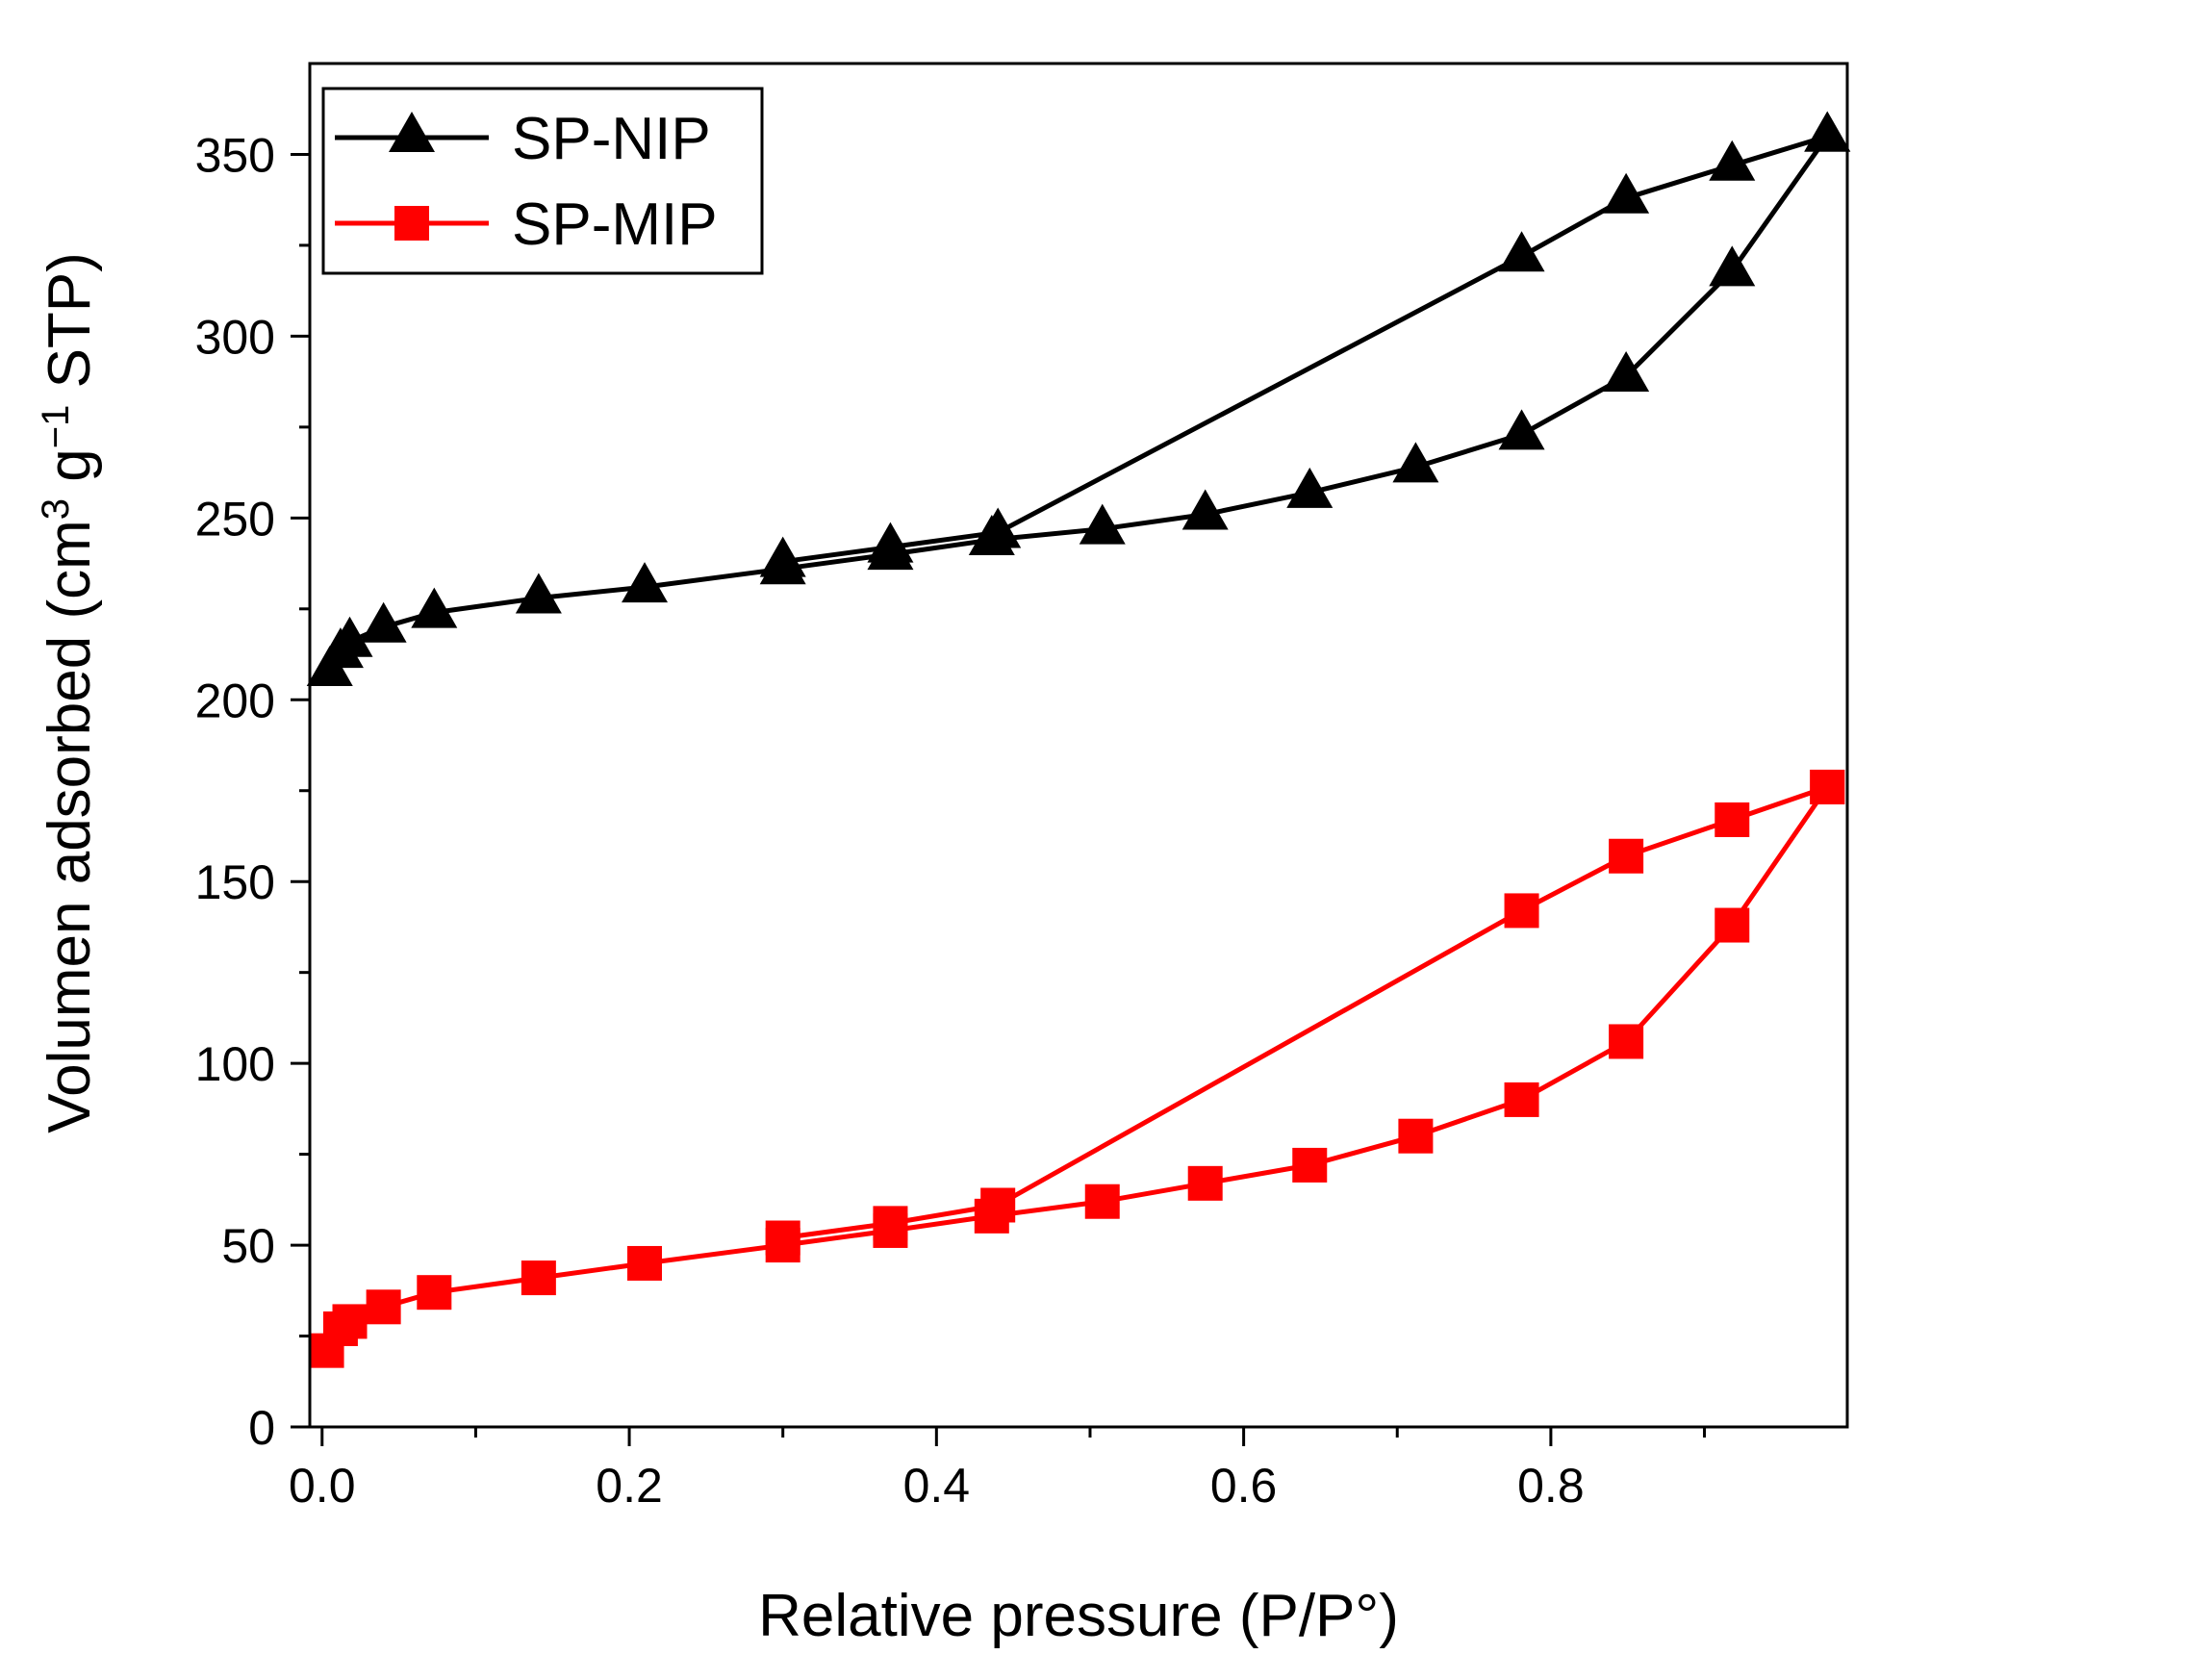 The height and width of the screenshot is (1680, 2210). I want to click on legend-label-sp-nip: SP-NIP, so click(612, 139).